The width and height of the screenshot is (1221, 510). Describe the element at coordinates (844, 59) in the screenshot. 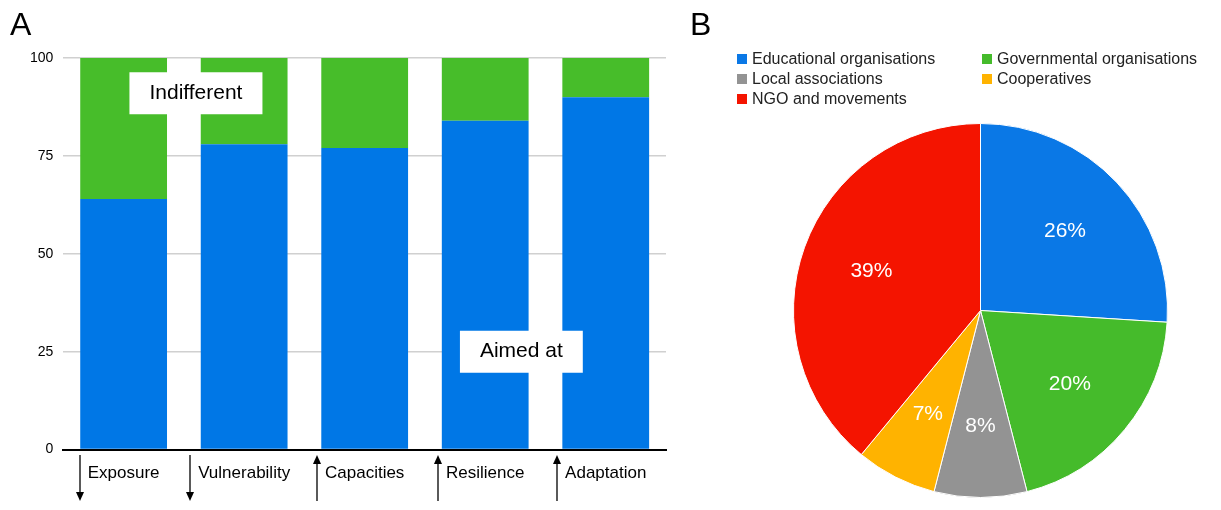

I see `legend-label: Educational organisations` at that location.